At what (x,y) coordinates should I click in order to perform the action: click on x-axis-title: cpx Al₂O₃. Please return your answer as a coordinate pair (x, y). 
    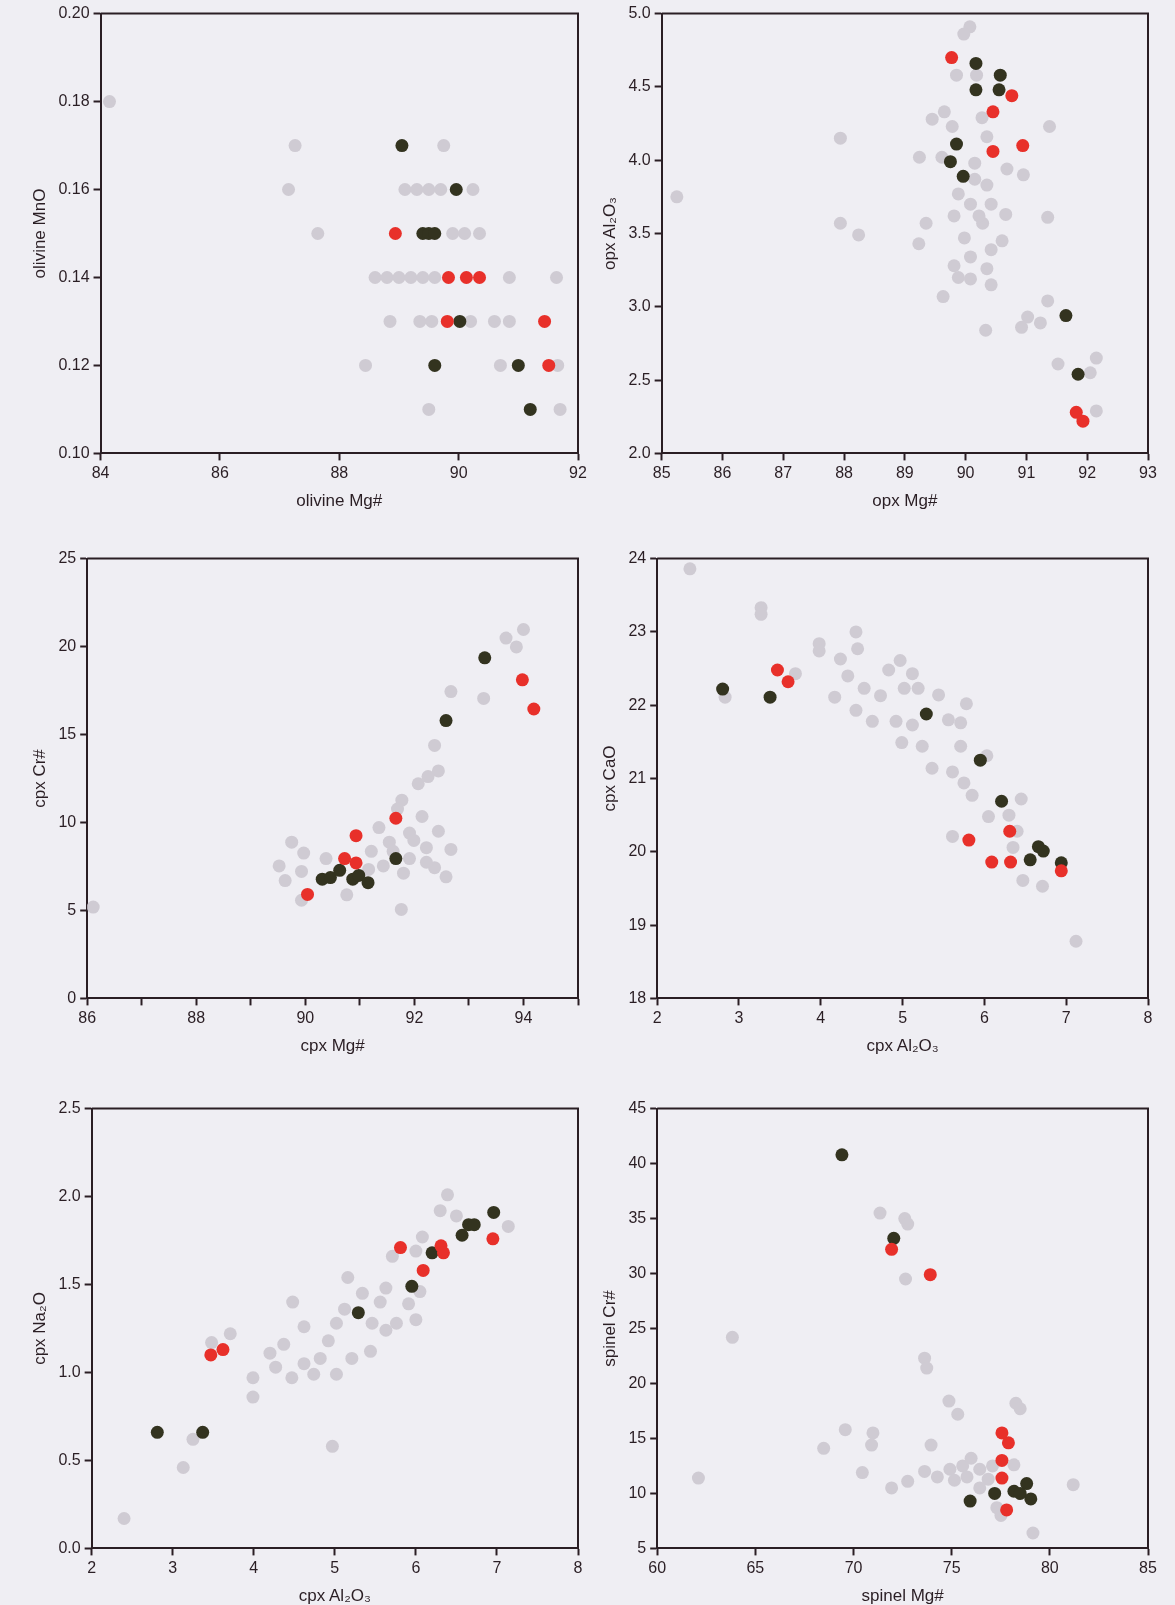
    Looking at the image, I should click on (334, 1595).